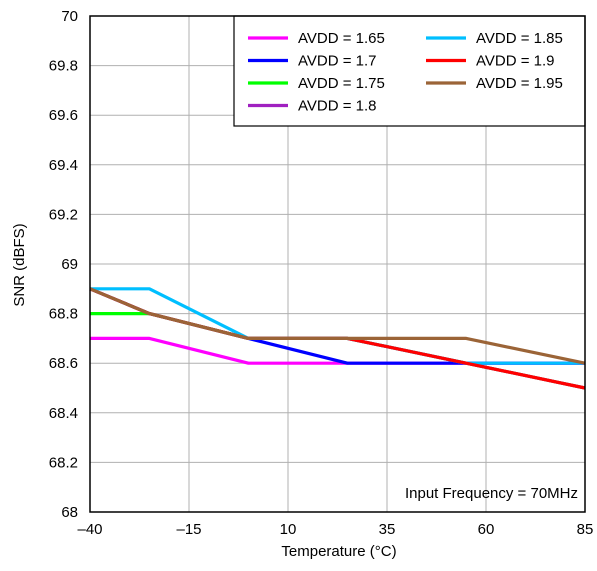 This screenshot has width=597, height=571. I want to click on legend-label: AVDD = 1.7, so click(337, 61).